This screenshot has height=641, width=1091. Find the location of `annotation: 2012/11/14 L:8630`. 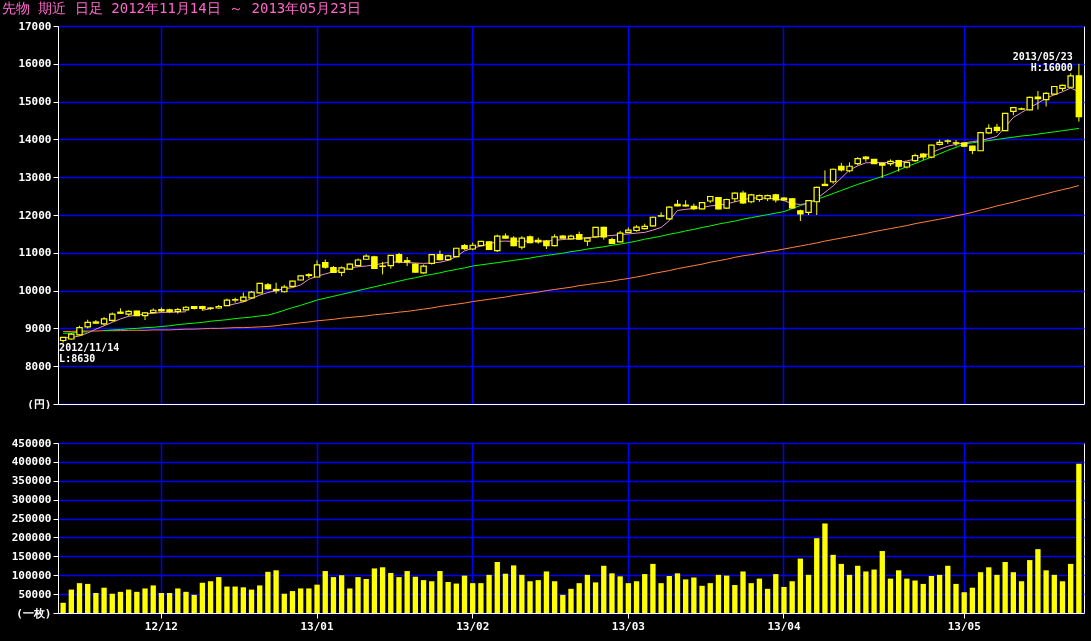

annotation: 2012/11/14 L:8630 is located at coordinates (89, 353).